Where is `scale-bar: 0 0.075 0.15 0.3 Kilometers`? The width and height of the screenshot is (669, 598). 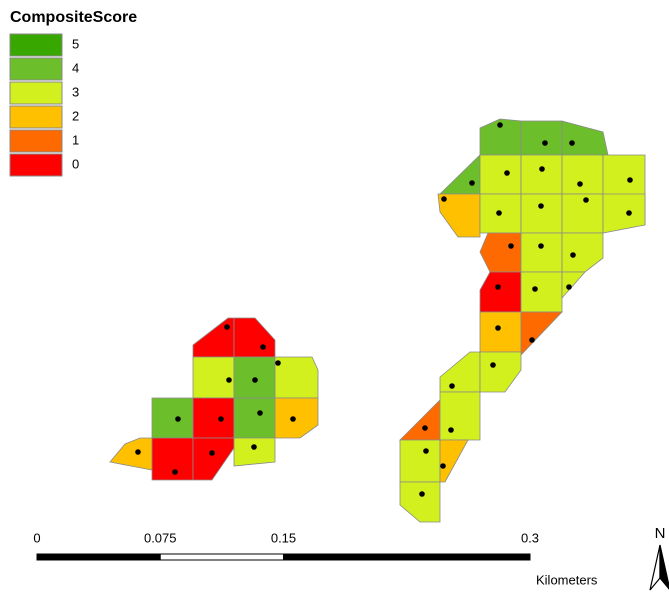 scale-bar: 0 0.075 0.15 0.3 Kilometers is located at coordinates (315, 558).